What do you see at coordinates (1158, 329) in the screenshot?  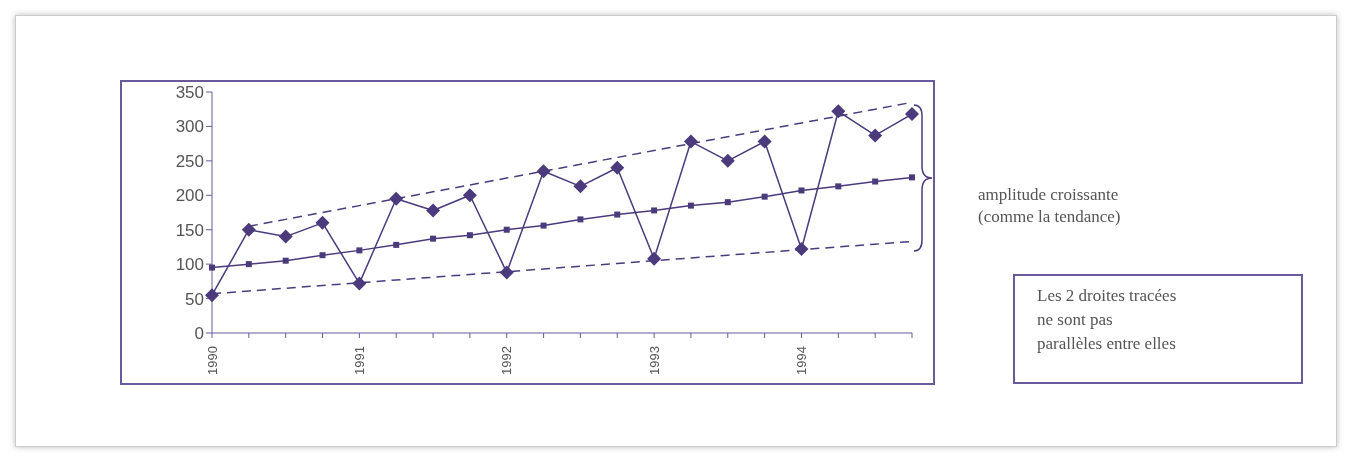 I see `text: Les 2 droites tracées ne sont pas parallèles entre elles` at bounding box center [1158, 329].